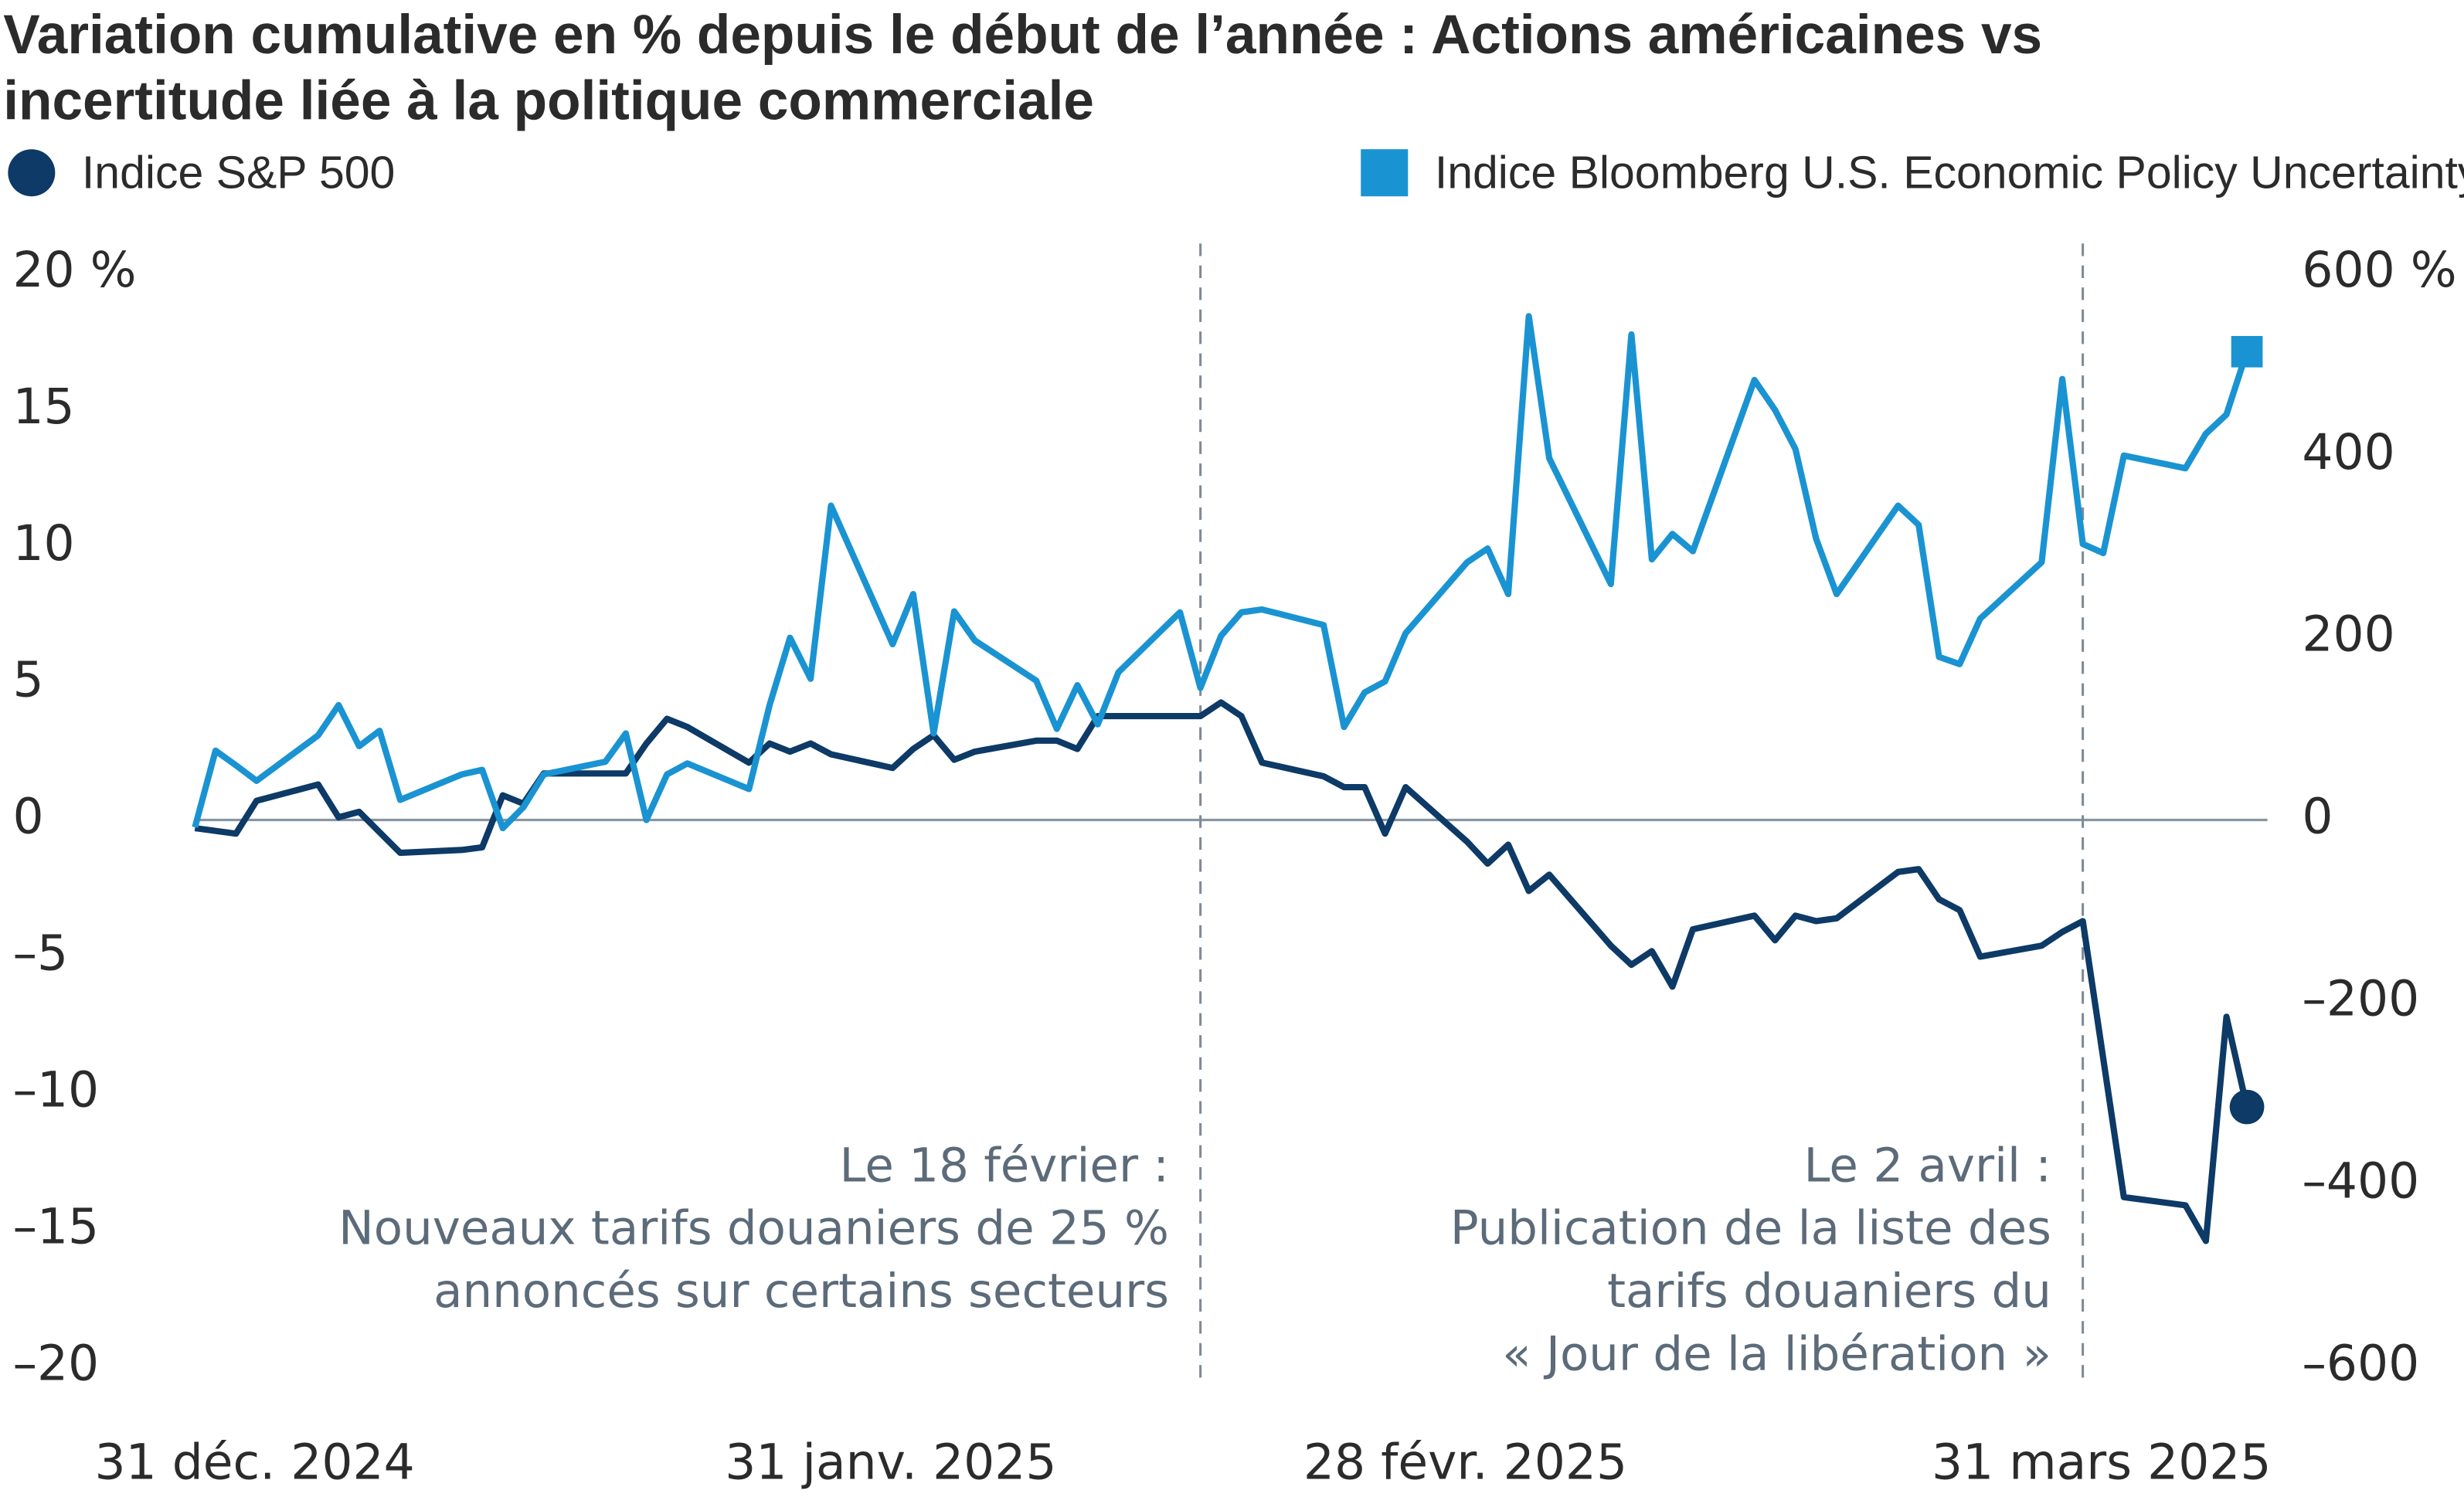 The height and width of the screenshot is (1497, 2464). Describe the element at coordinates (43, 406) in the screenshot. I see `y-tick-label: 15` at that location.